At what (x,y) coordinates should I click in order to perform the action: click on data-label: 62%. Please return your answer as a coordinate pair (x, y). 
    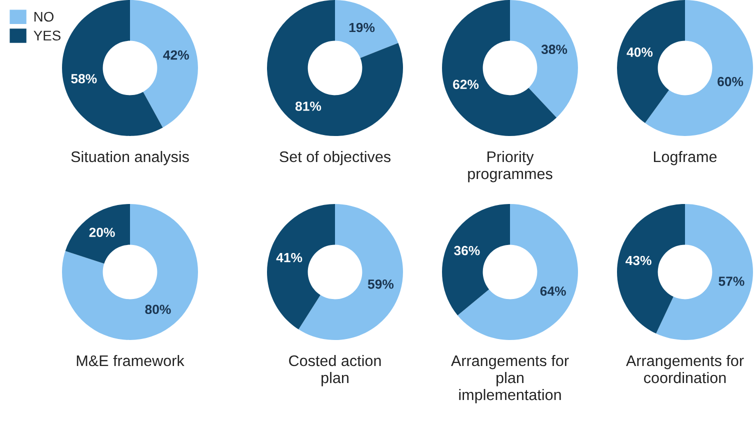
    Looking at the image, I should click on (466, 85).